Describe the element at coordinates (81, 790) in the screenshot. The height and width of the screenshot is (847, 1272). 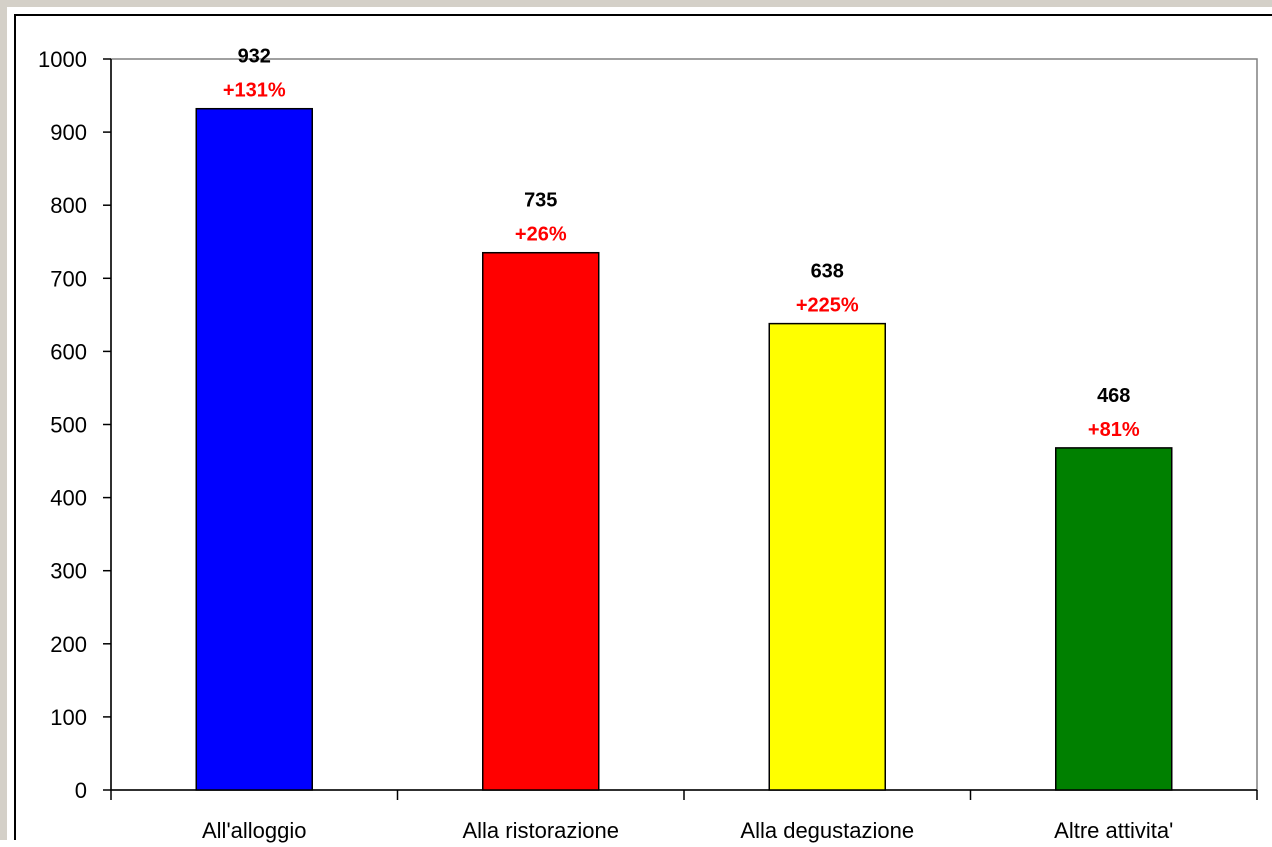
I see `y-tick-label: 0` at that location.